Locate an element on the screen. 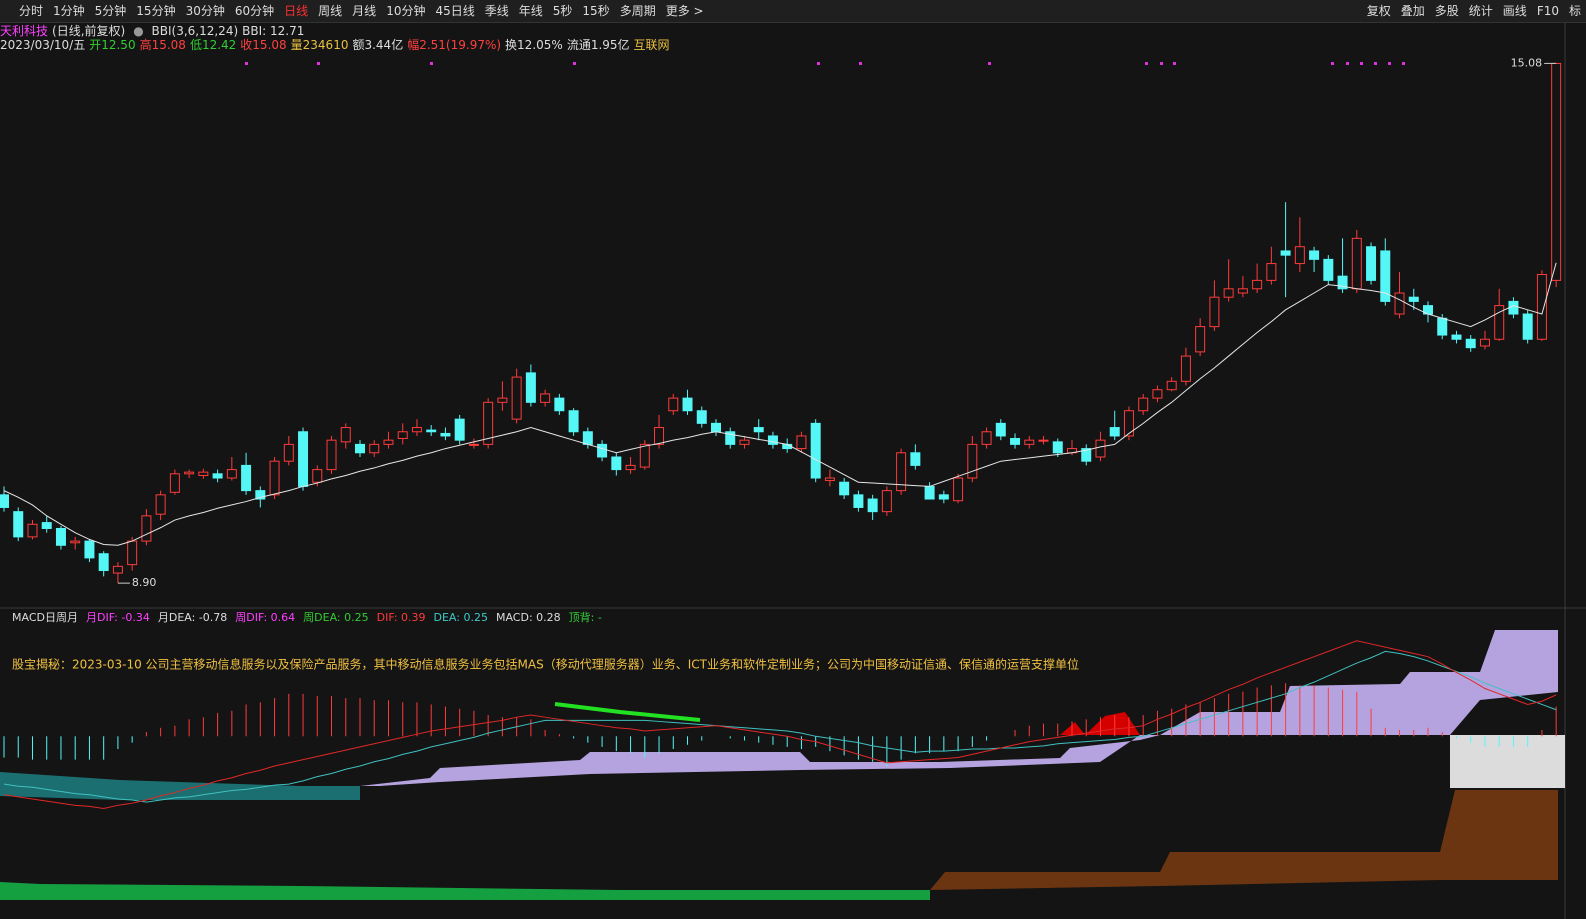 Image resolution: width=1586 pixels, height=919 pixels. quote-field: 开12.50 is located at coordinates (112, 45).